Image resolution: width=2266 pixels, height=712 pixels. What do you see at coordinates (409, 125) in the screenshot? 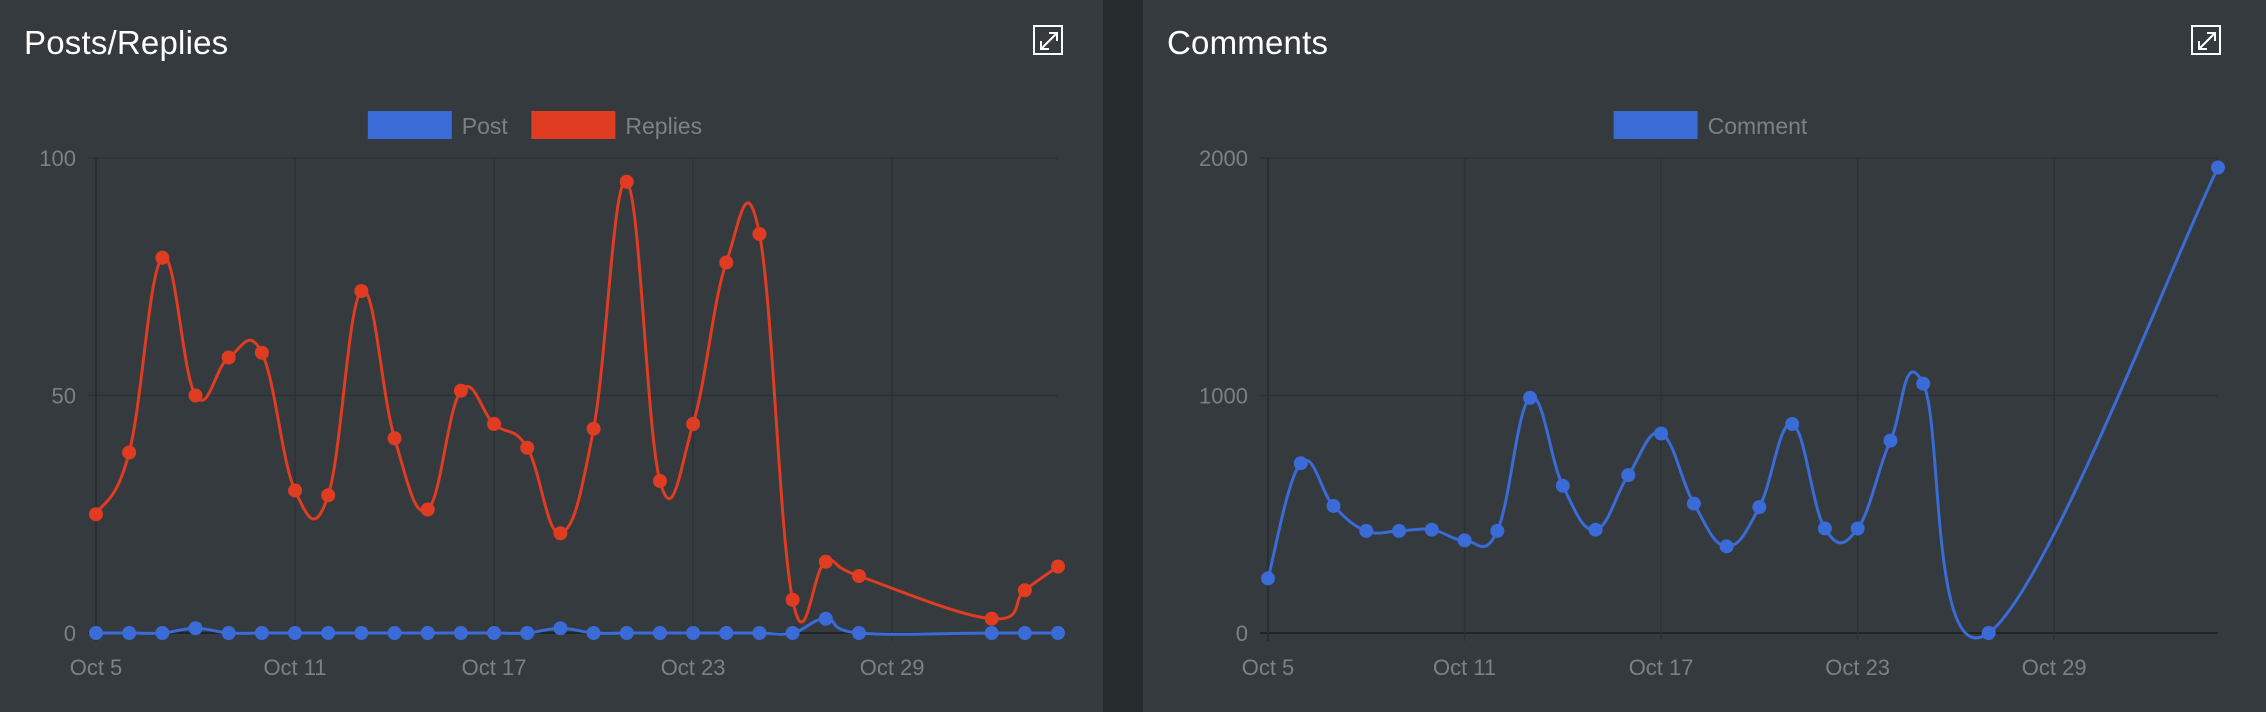
I see `legend-swatch-post` at bounding box center [409, 125].